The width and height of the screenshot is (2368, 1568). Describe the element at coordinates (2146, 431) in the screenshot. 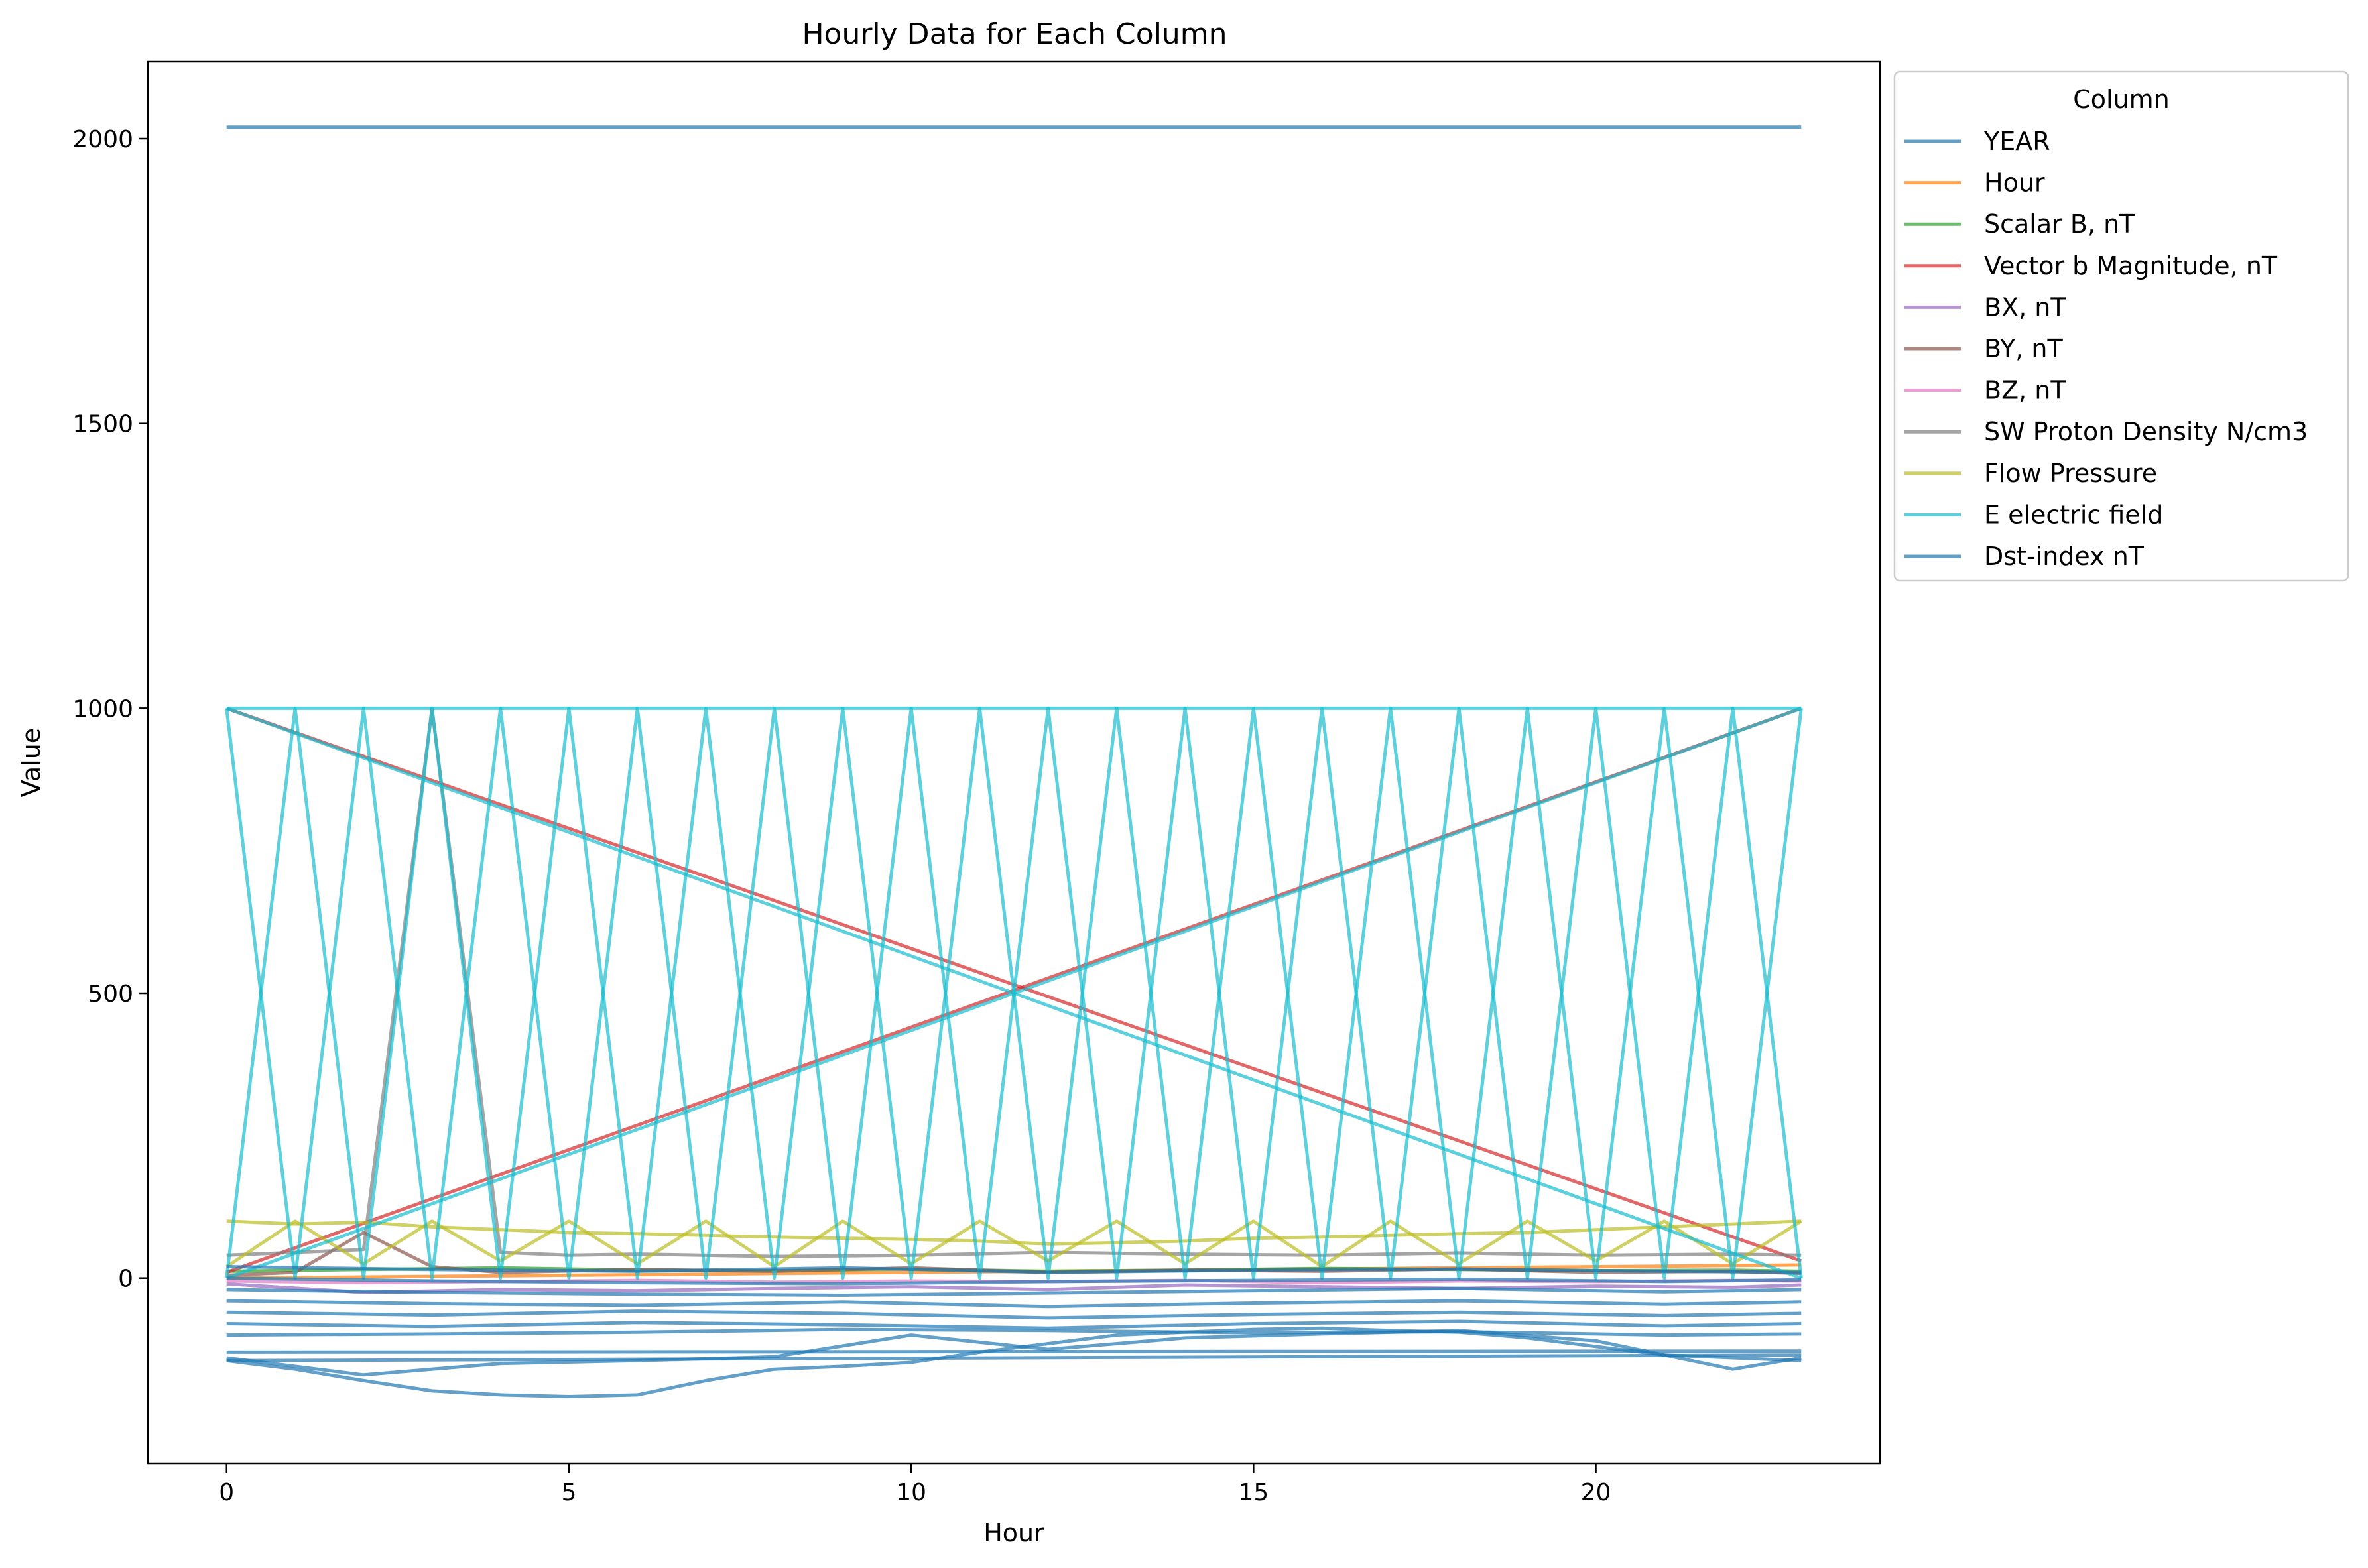

I see `legend-label-7: SW Proton Density N/cm3` at that location.